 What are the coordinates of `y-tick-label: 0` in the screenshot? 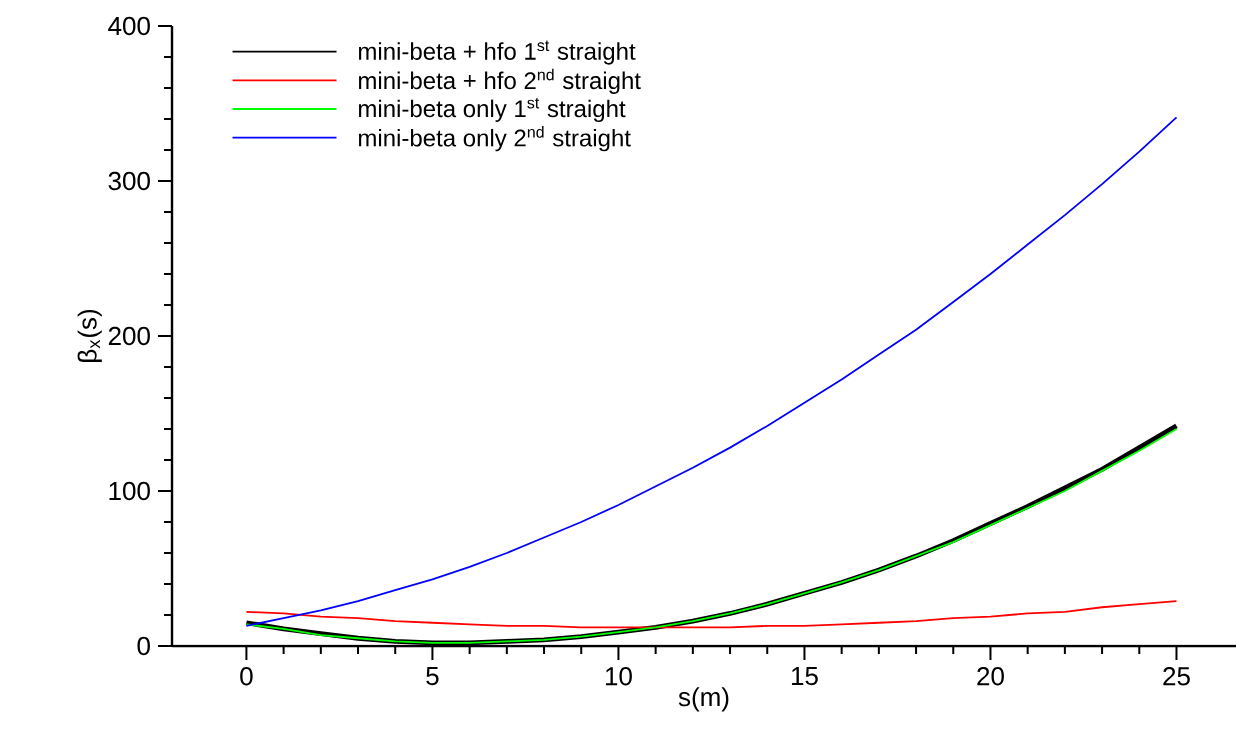 It's located at (143, 646).